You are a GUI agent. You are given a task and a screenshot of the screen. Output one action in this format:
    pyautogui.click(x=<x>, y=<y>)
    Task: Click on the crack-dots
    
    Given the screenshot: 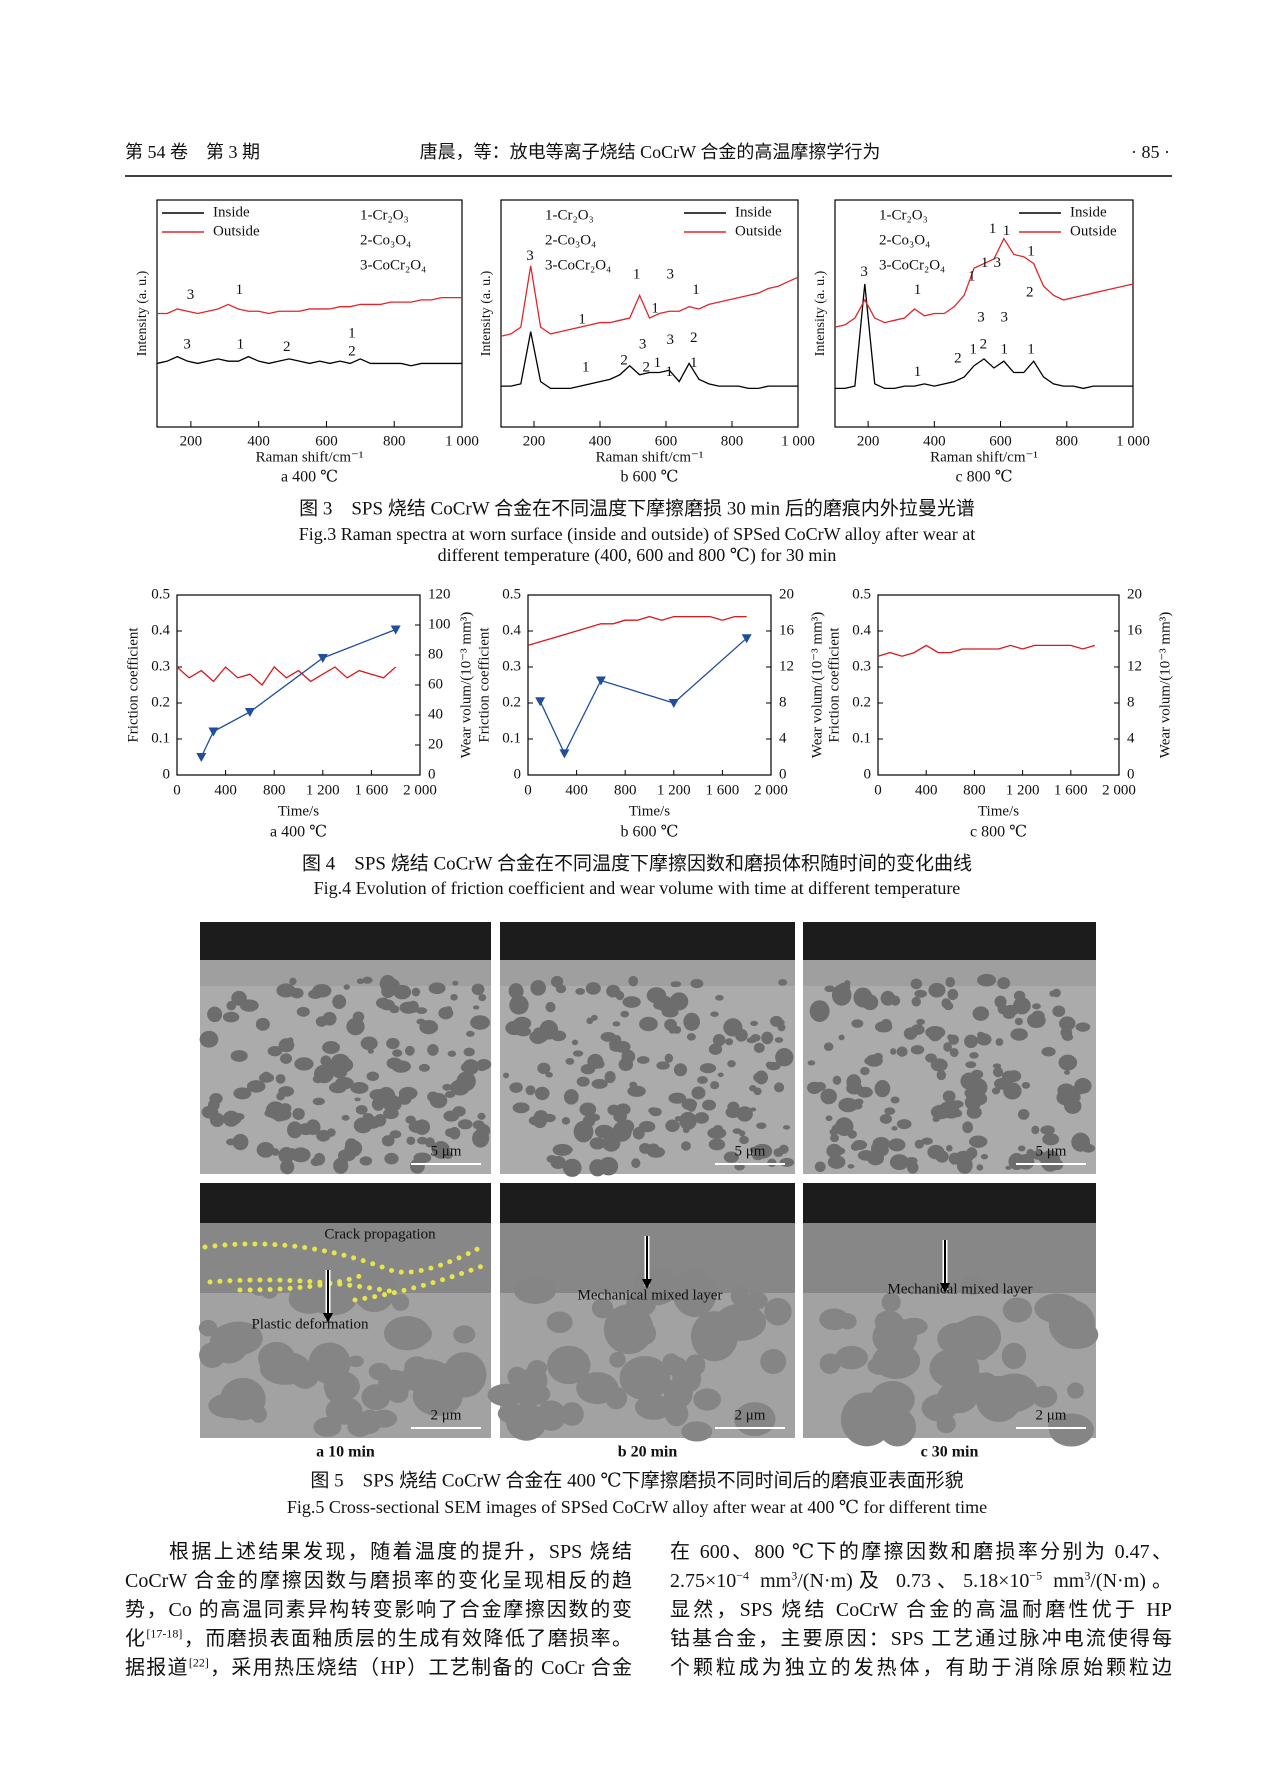 What is the action you would take?
    pyautogui.click(x=420, y=1282)
    